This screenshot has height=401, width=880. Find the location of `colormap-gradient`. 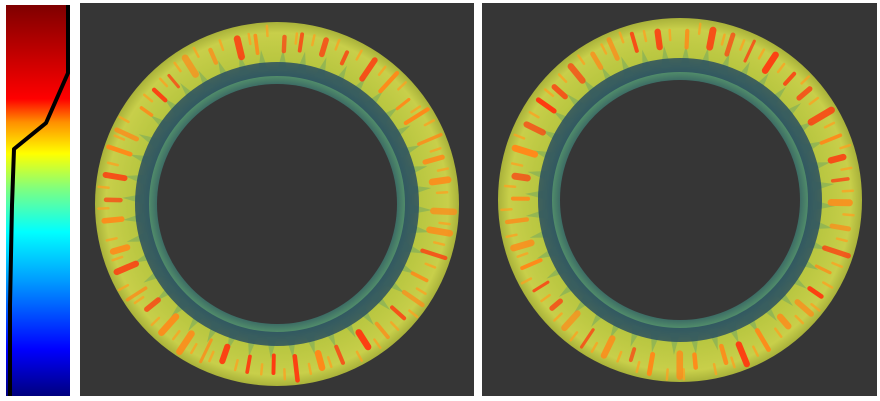

colormap-gradient is located at coordinates (38, 200).